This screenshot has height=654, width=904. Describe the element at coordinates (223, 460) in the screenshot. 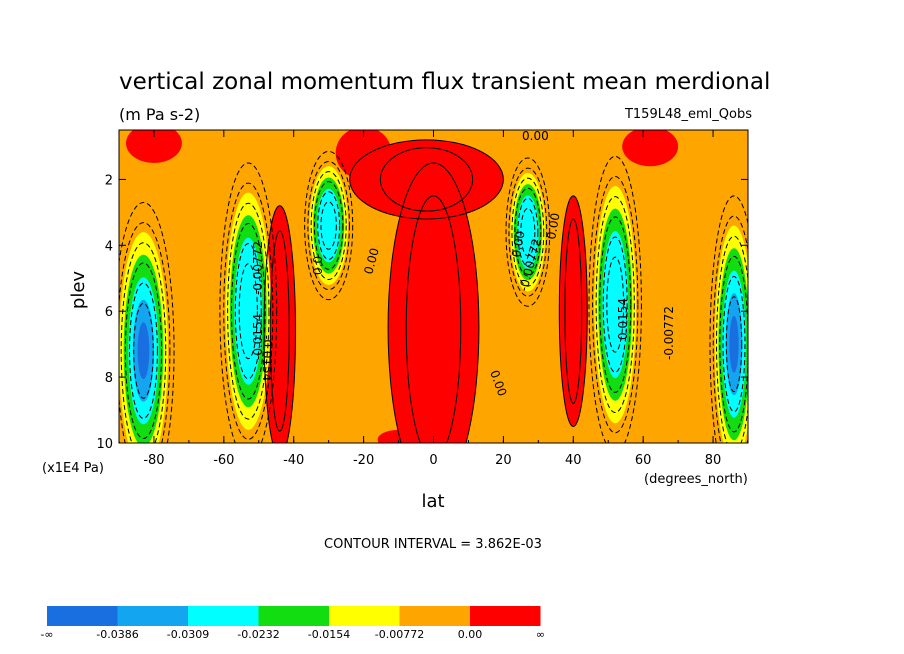

I see `x-tick-label: -60` at that location.